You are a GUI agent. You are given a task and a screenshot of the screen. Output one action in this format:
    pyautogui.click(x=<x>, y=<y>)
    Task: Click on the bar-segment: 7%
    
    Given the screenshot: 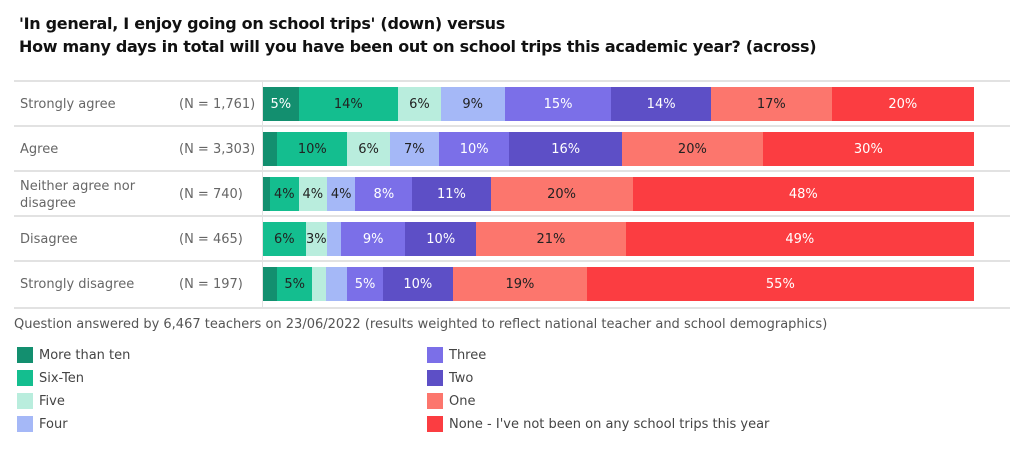 What is the action you would take?
    pyautogui.click(x=414, y=149)
    